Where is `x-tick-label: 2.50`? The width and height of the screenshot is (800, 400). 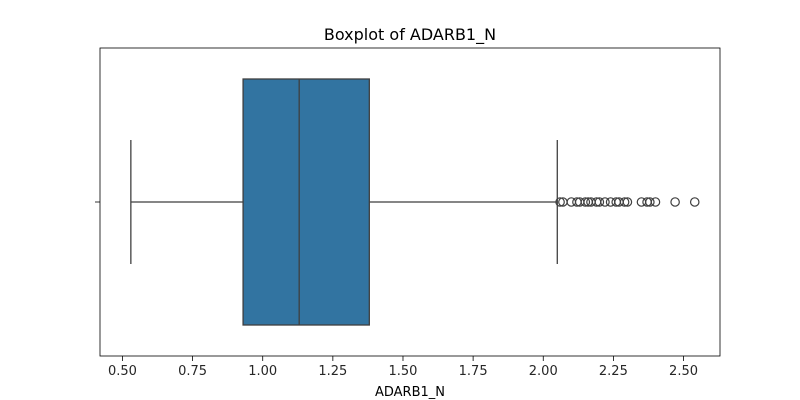
x-tick-label: 2.50 is located at coordinates (683, 371).